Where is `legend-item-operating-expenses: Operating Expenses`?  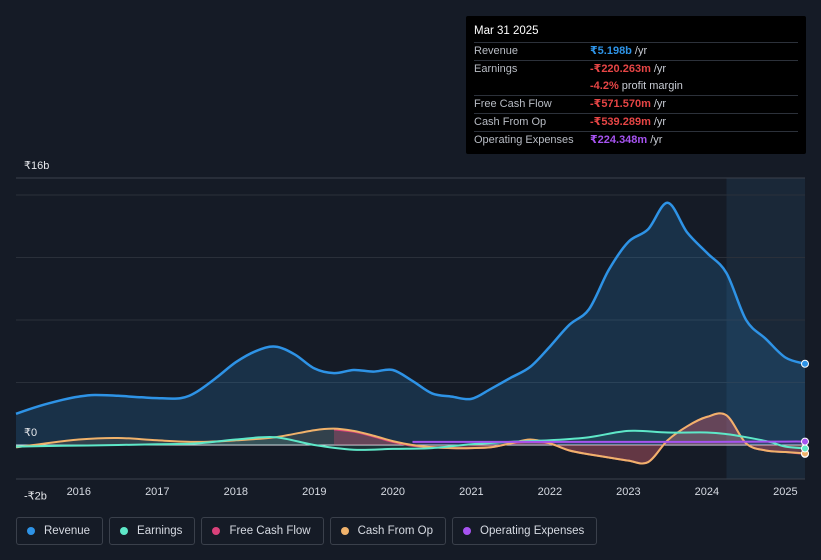 legend-item-operating-expenses: Operating Expenses is located at coordinates (525, 531).